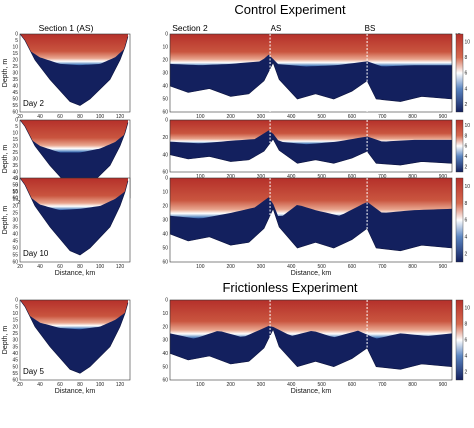 The width and height of the screenshot is (474, 428). Describe the element at coordinates (66, 28) in the screenshot. I see `section1-label: Section 1 (AS)` at that location.